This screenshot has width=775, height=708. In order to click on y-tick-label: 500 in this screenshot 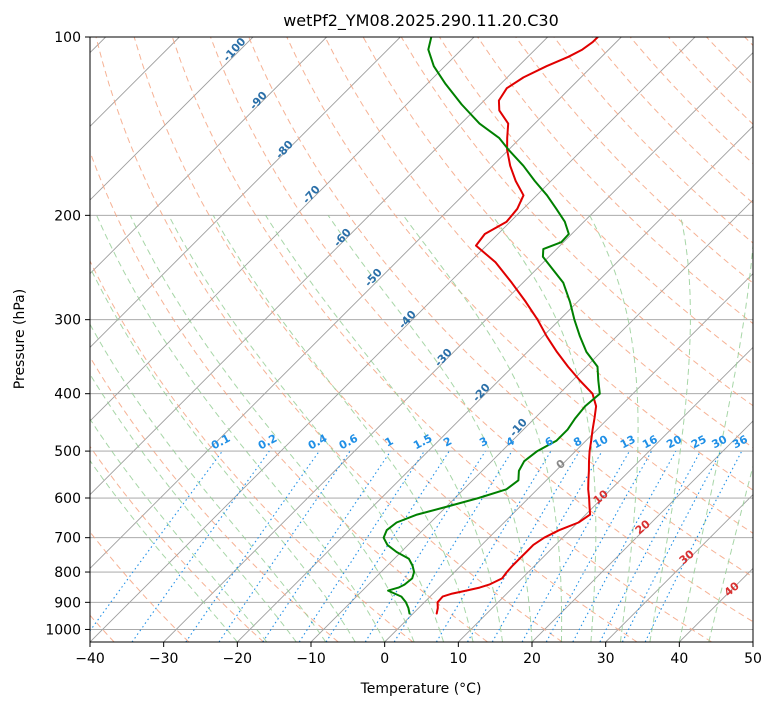, I will do `click(67, 452)`.